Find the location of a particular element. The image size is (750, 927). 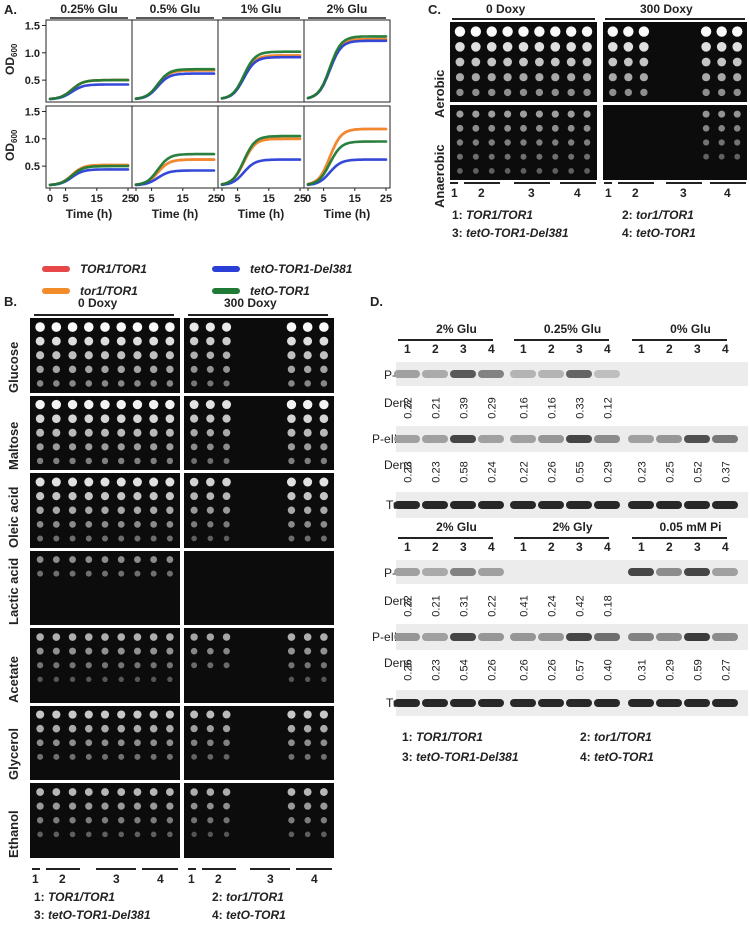

y-tick-label: 1.0 is located at coordinates (32, 140).